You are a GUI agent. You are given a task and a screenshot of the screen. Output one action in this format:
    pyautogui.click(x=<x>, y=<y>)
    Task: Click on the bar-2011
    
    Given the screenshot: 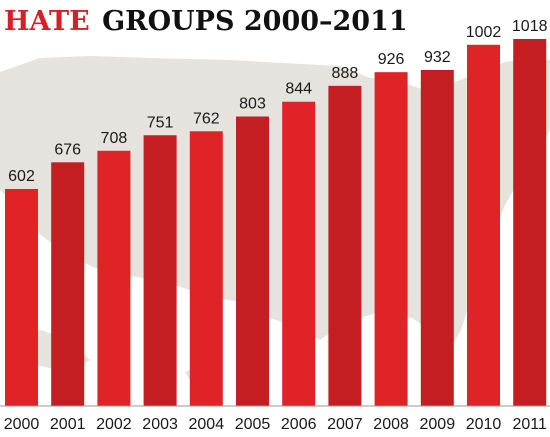 What is the action you would take?
    pyautogui.click(x=530, y=222)
    